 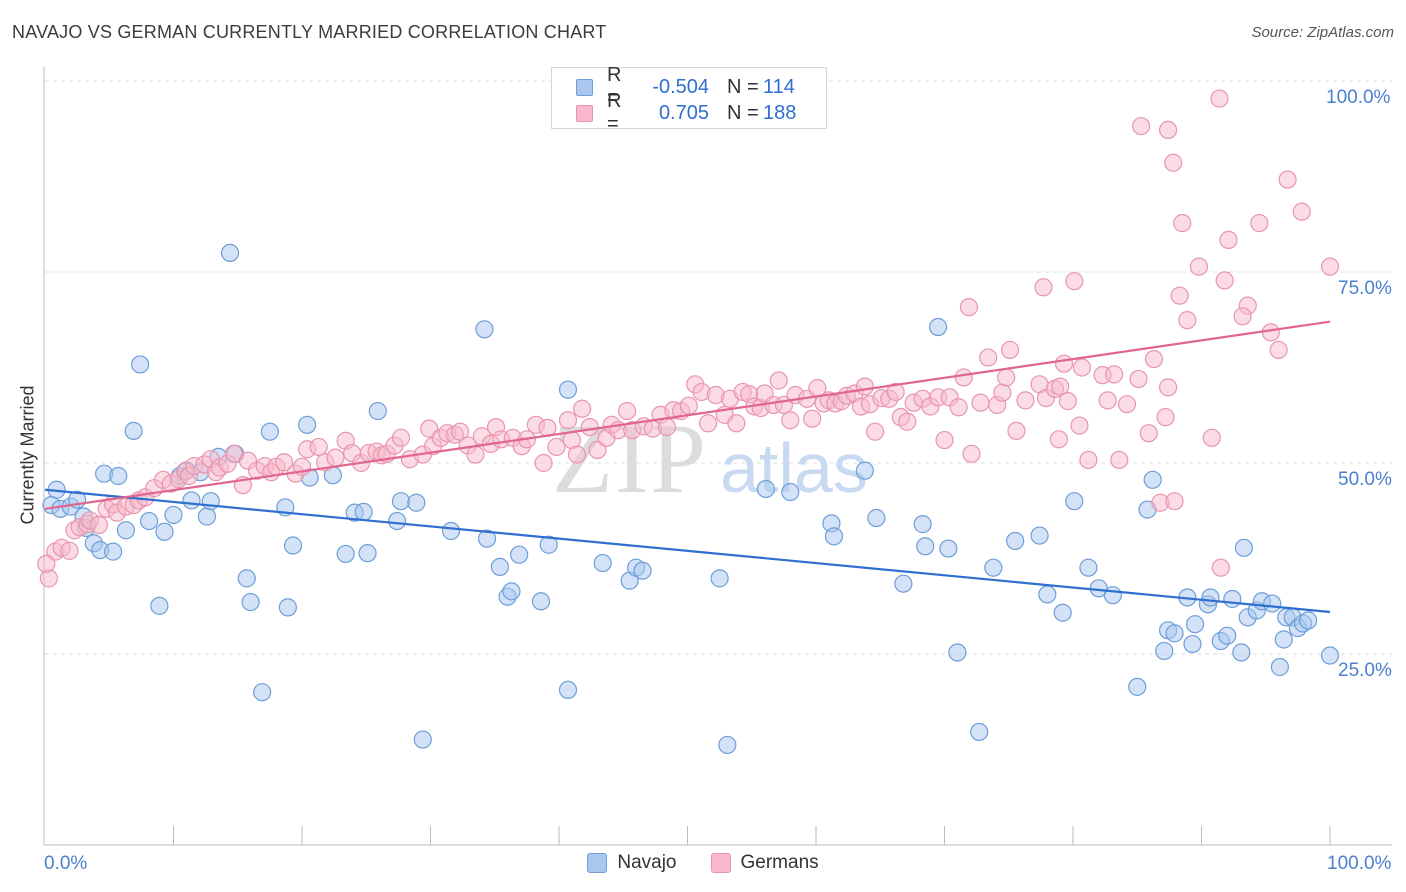 I want to click on legend-item-germans: Germans, so click(x=764, y=863).